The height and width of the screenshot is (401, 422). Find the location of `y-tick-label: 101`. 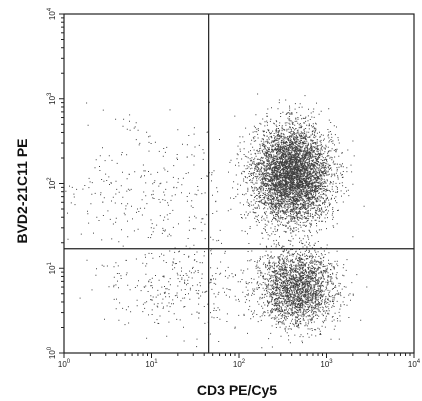

y-tick-label: 101 is located at coordinates (52, 267).